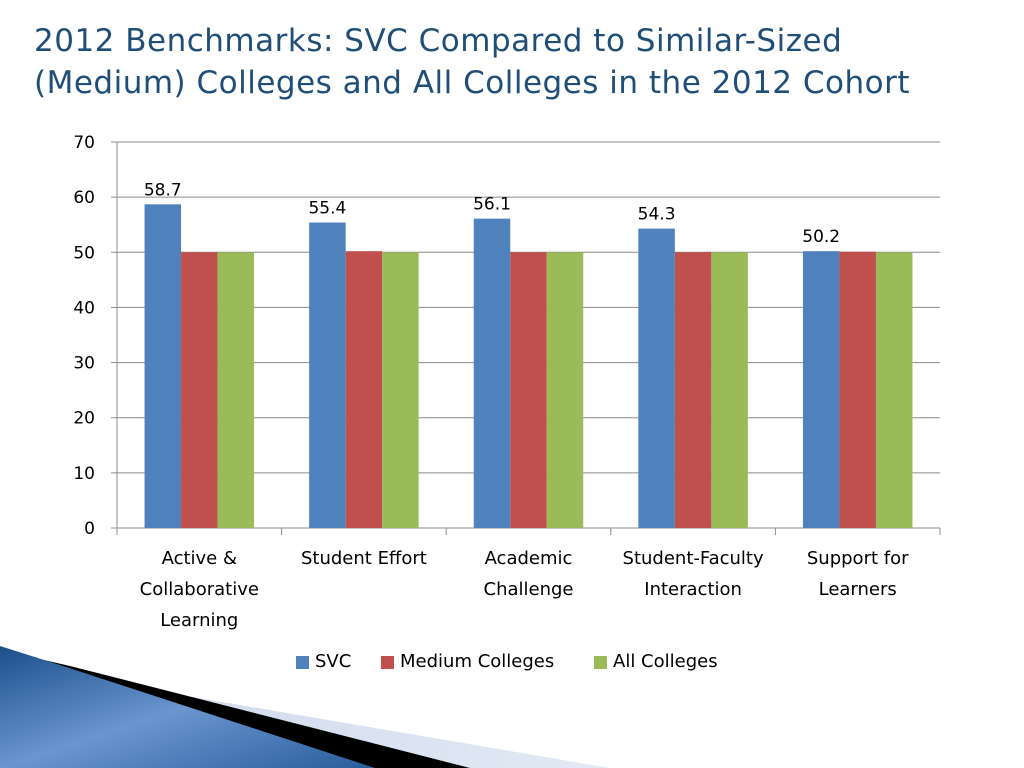 The width and height of the screenshot is (1024, 768). What do you see at coordinates (84, 198) in the screenshot?
I see `y-tick-label: 60` at bounding box center [84, 198].